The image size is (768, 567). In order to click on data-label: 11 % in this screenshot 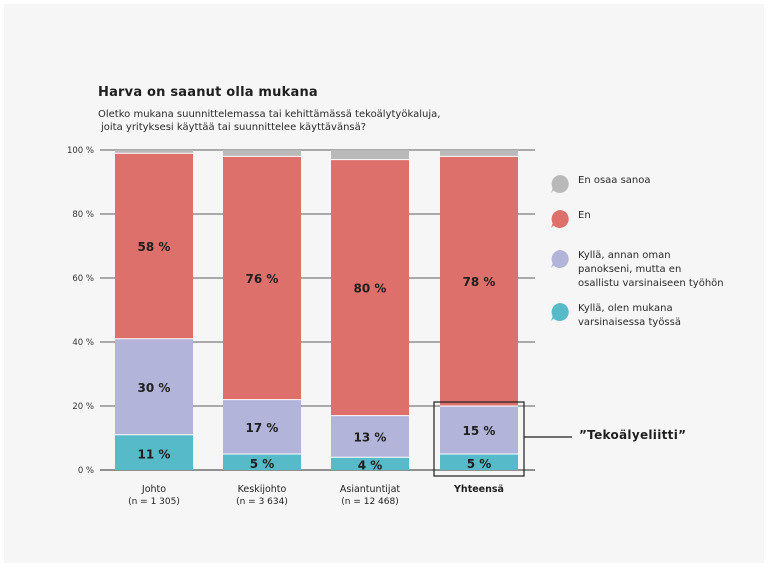, I will do `click(154, 454)`.